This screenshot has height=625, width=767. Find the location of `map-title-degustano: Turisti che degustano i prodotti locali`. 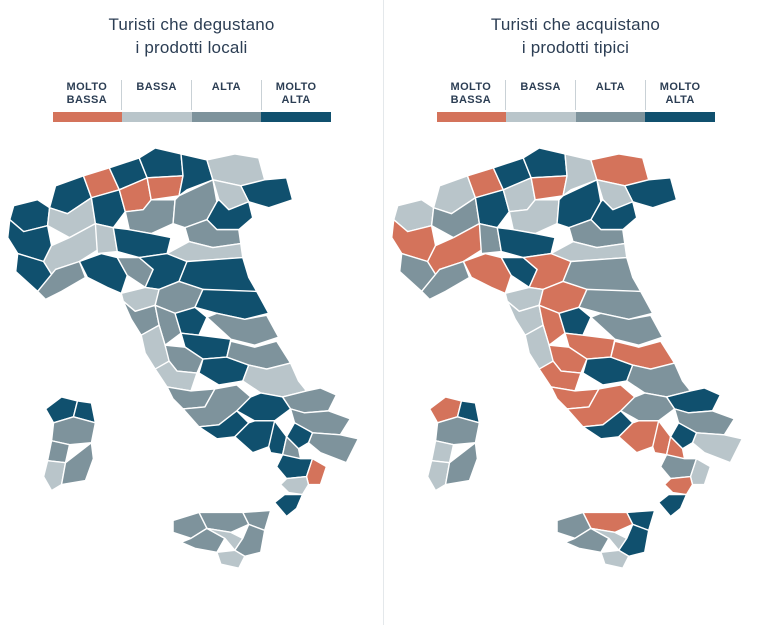

map-title-degustano: Turisti che degustano i prodotti locali is located at coordinates (191, 36).